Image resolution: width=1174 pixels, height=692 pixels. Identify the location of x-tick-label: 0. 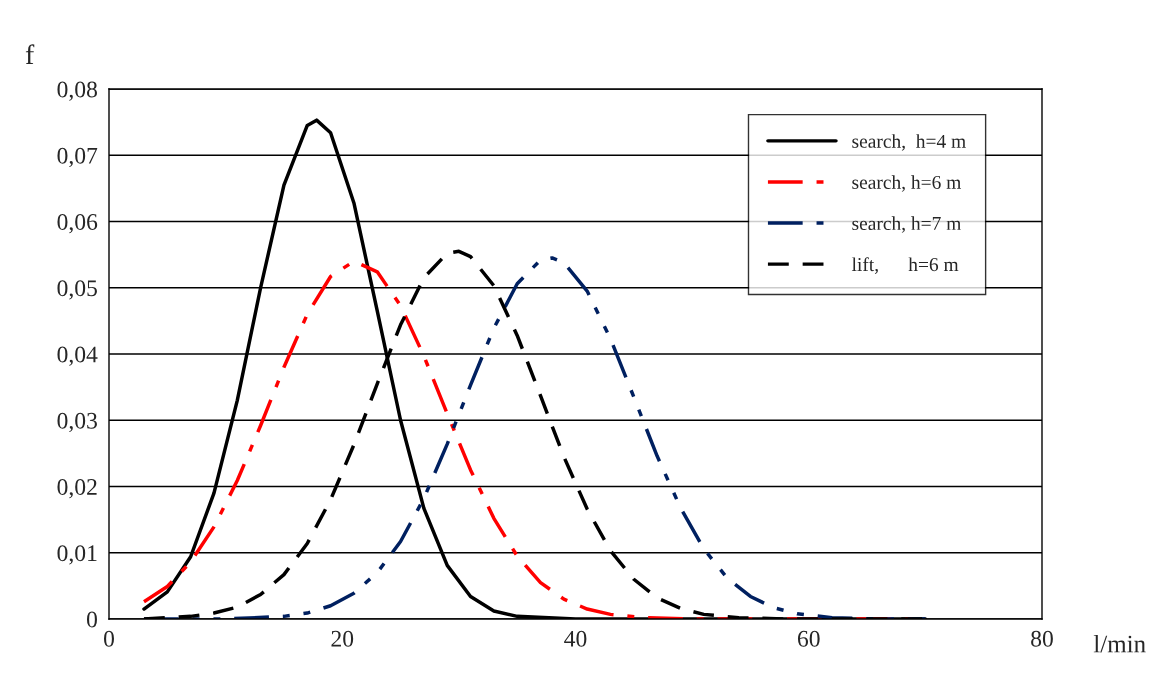
(109, 638).